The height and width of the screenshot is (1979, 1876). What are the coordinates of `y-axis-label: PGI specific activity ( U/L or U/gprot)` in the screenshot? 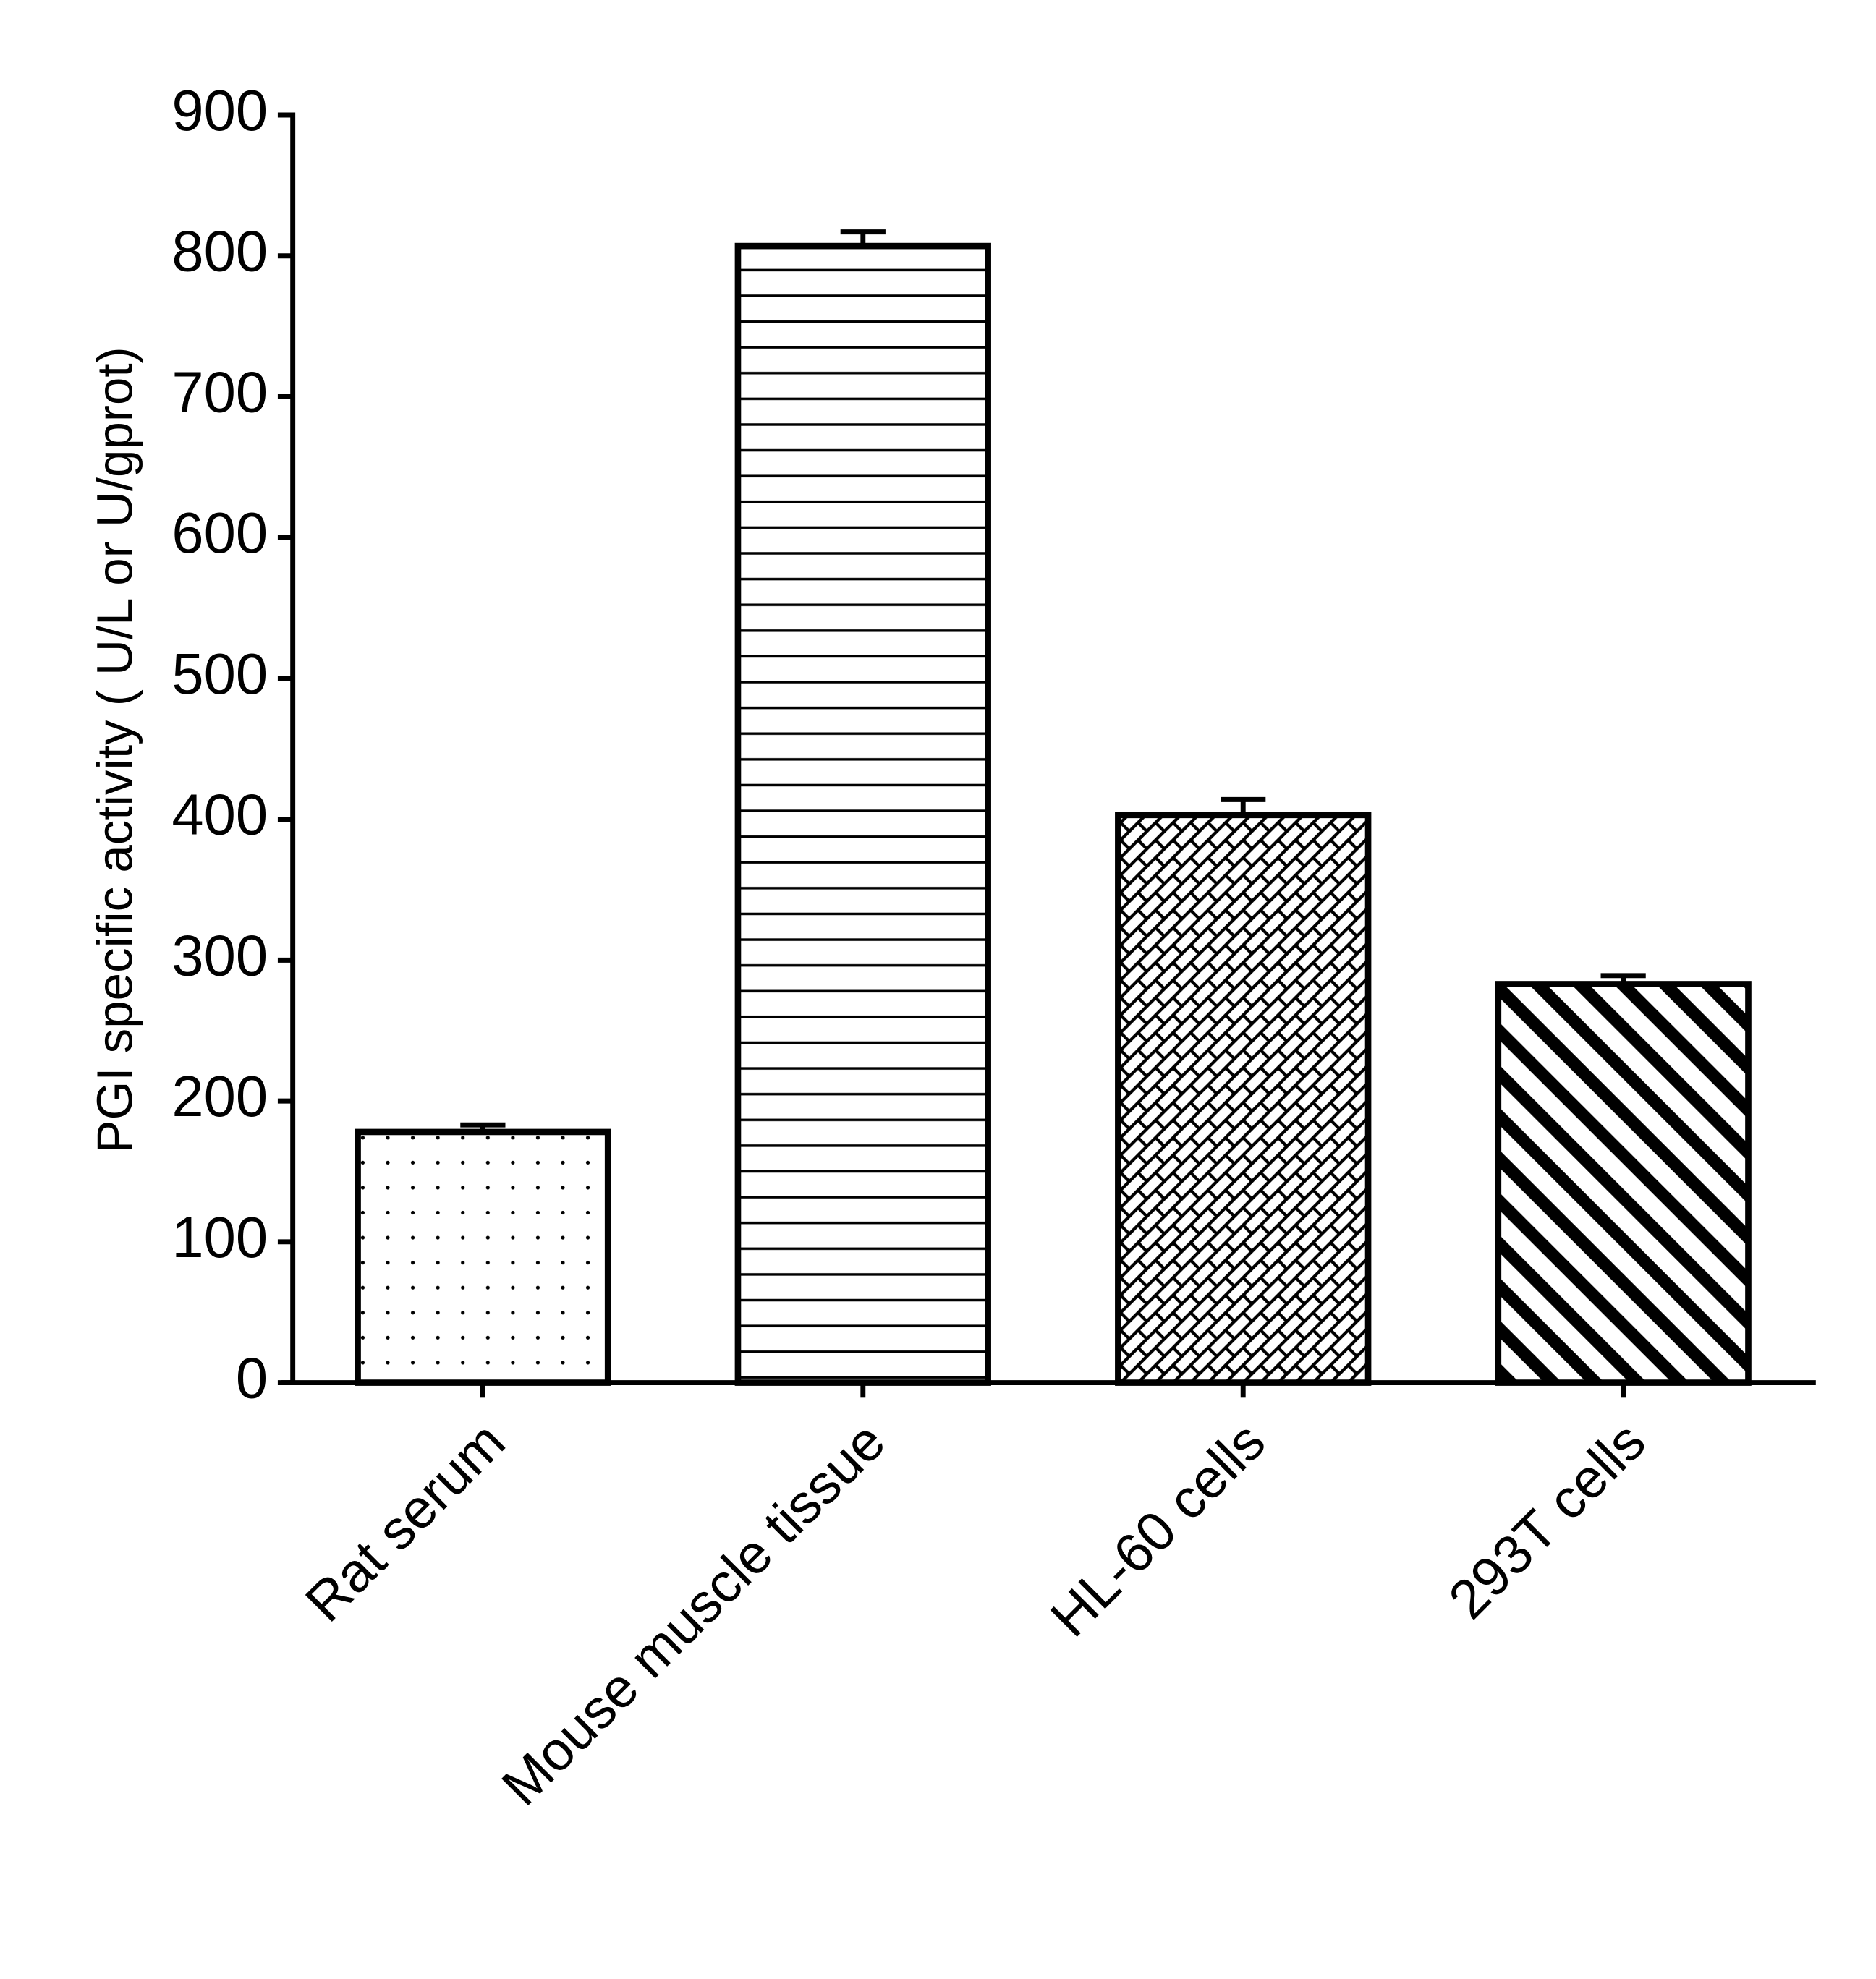 It's located at (115, 749).